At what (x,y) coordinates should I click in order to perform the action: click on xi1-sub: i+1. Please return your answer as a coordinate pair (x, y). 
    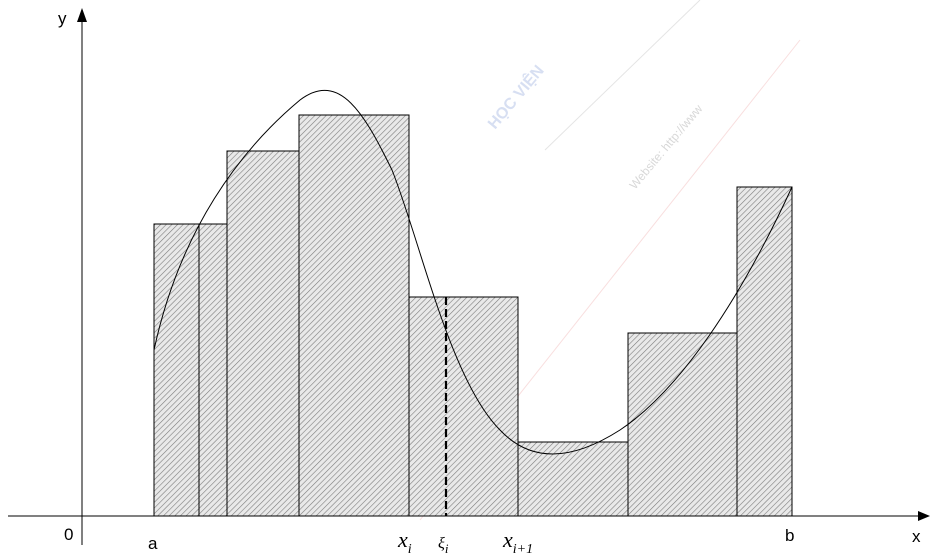
    Looking at the image, I should click on (523, 549).